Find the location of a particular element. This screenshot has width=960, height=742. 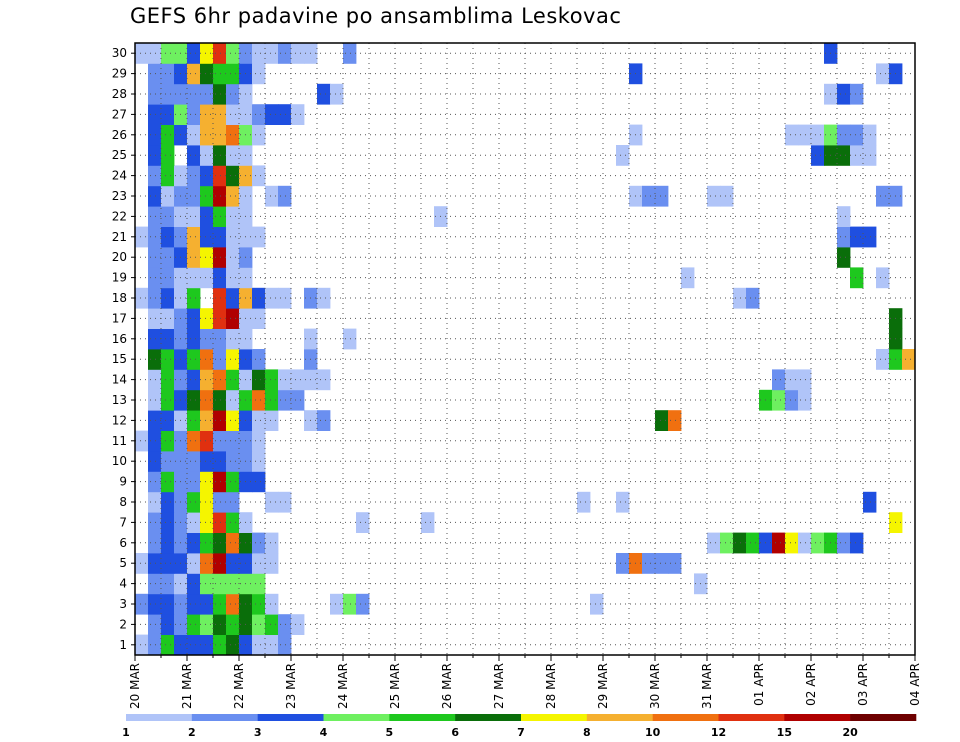

y-tick-label: 10 is located at coordinates (119, 461).